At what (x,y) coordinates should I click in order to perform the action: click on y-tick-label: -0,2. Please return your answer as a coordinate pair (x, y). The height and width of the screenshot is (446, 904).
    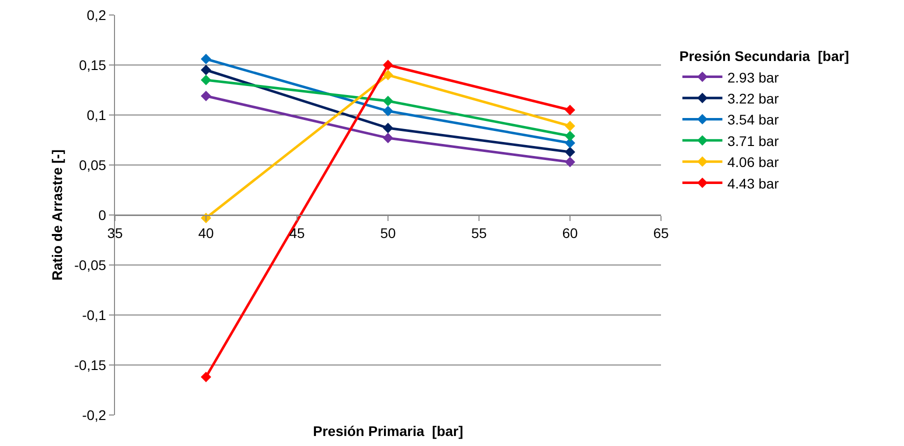
    Looking at the image, I should click on (94, 414).